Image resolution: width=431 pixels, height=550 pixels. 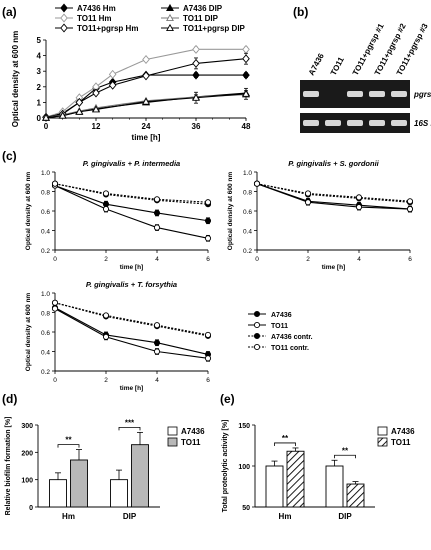 I want to click on chart-title: P. gingivalis + P. intermedia, so click(x=131, y=163).